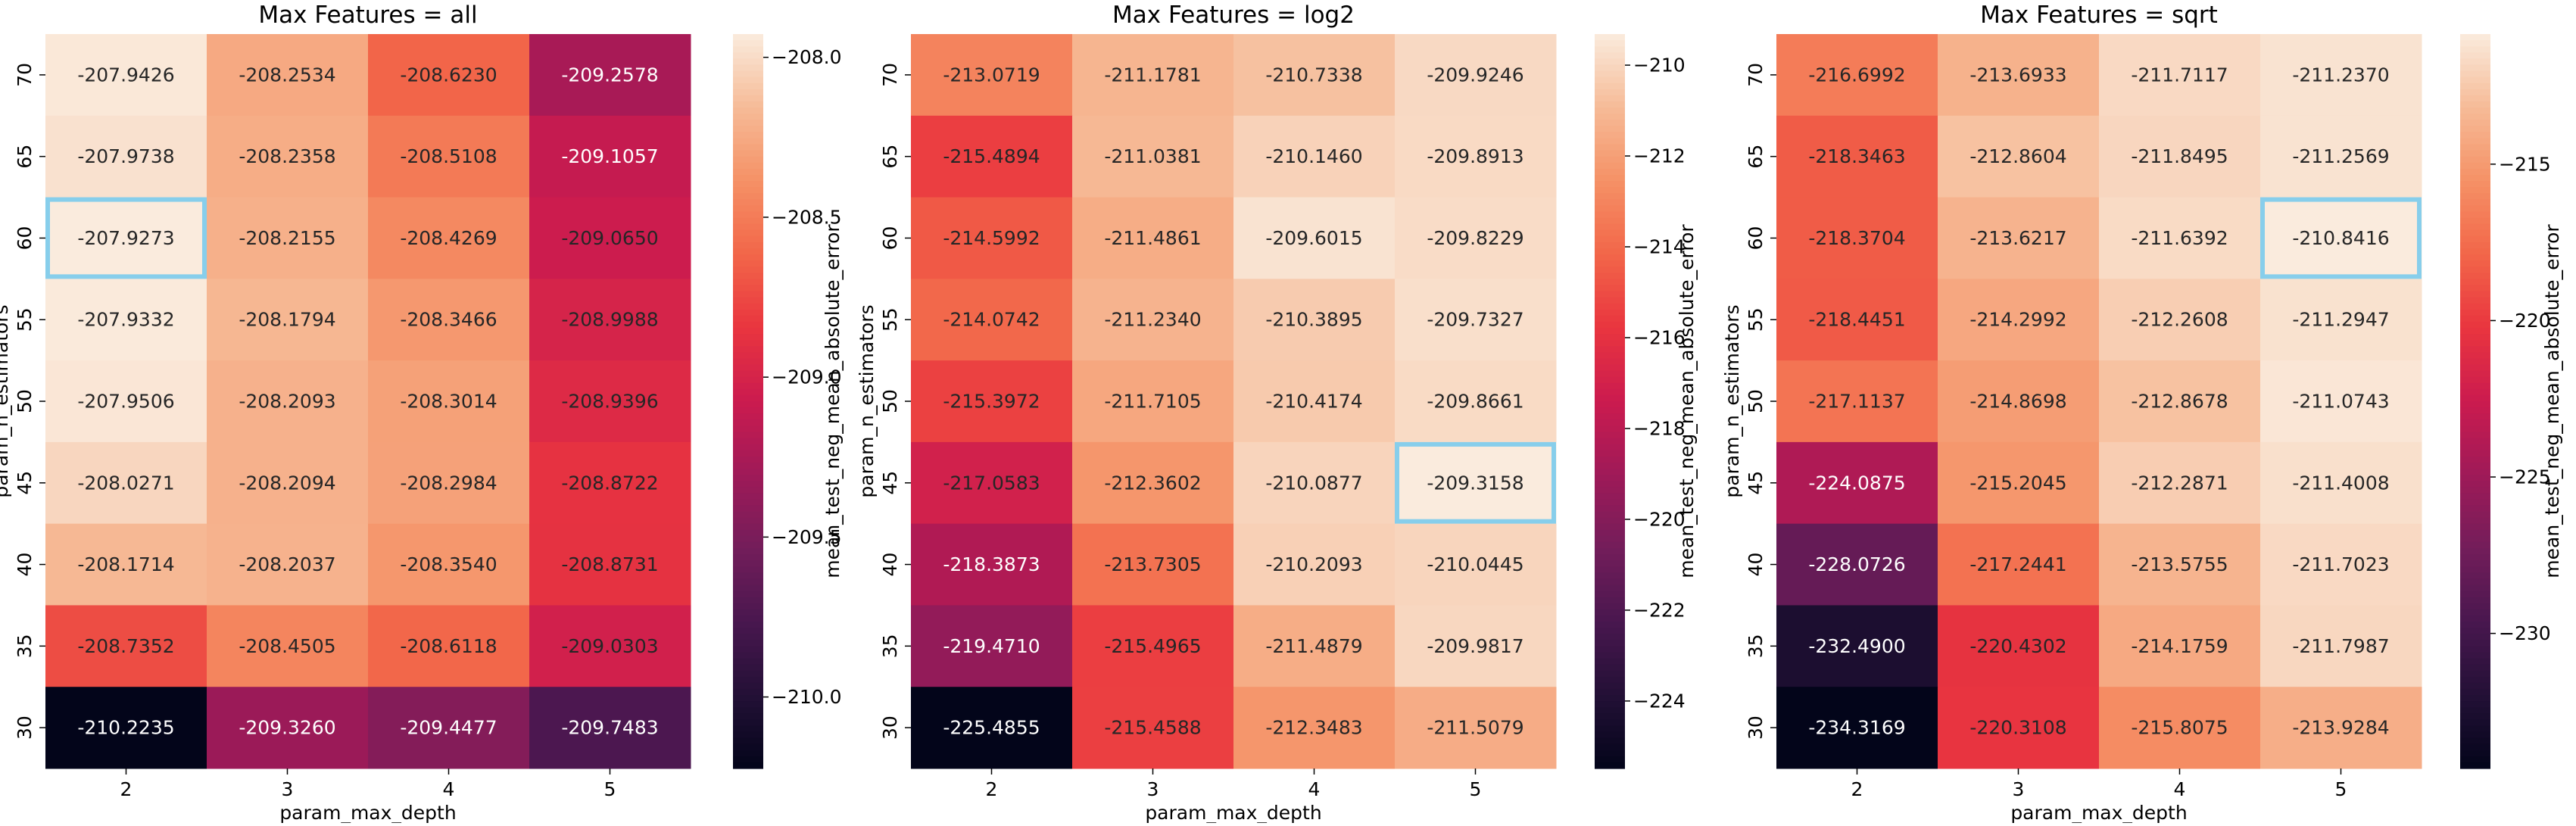 This screenshot has width=2576, height=826. Describe the element at coordinates (2340, 564) in the screenshot. I see `cell-value-label: -211.7023` at that location.